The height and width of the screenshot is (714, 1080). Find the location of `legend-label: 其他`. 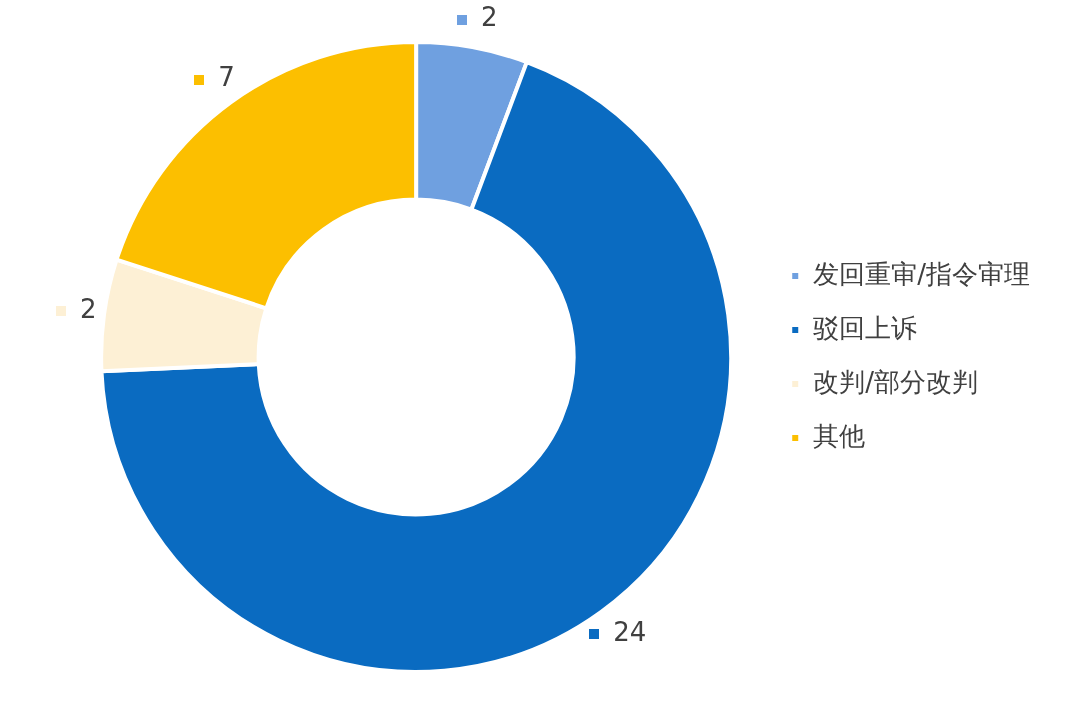

legend-label: 其他 is located at coordinates (839, 435).